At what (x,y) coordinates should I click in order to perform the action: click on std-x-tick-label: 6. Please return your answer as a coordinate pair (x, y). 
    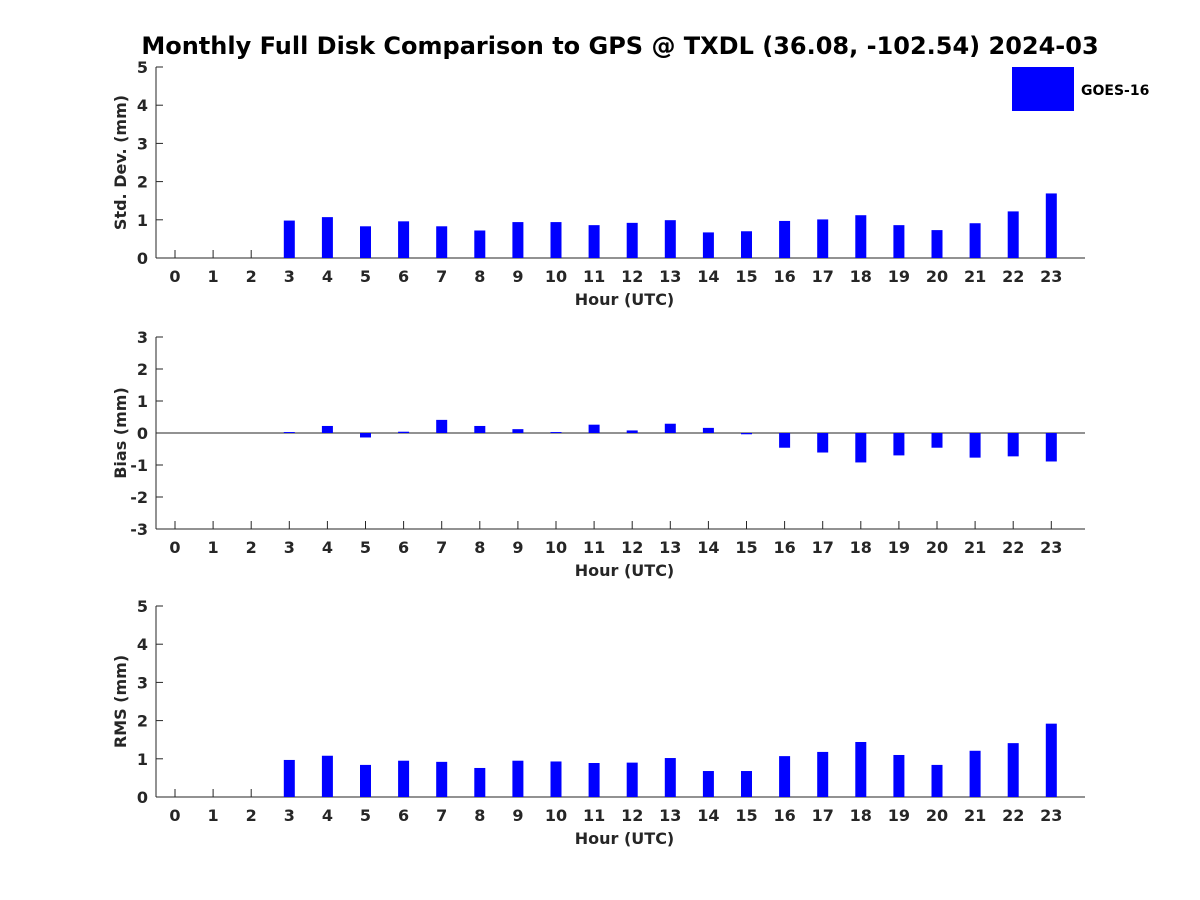
    Looking at the image, I should click on (403, 276).